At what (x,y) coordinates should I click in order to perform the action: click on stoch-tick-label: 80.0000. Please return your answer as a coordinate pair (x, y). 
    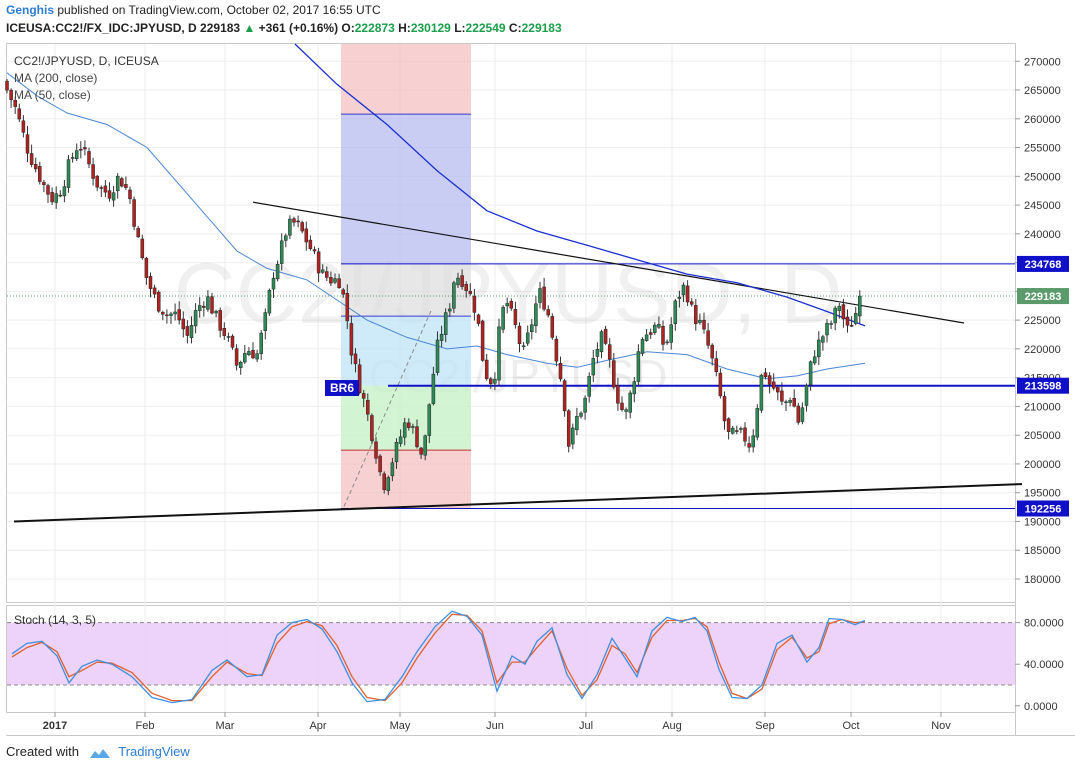
    Looking at the image, I should click on (1044, 624).